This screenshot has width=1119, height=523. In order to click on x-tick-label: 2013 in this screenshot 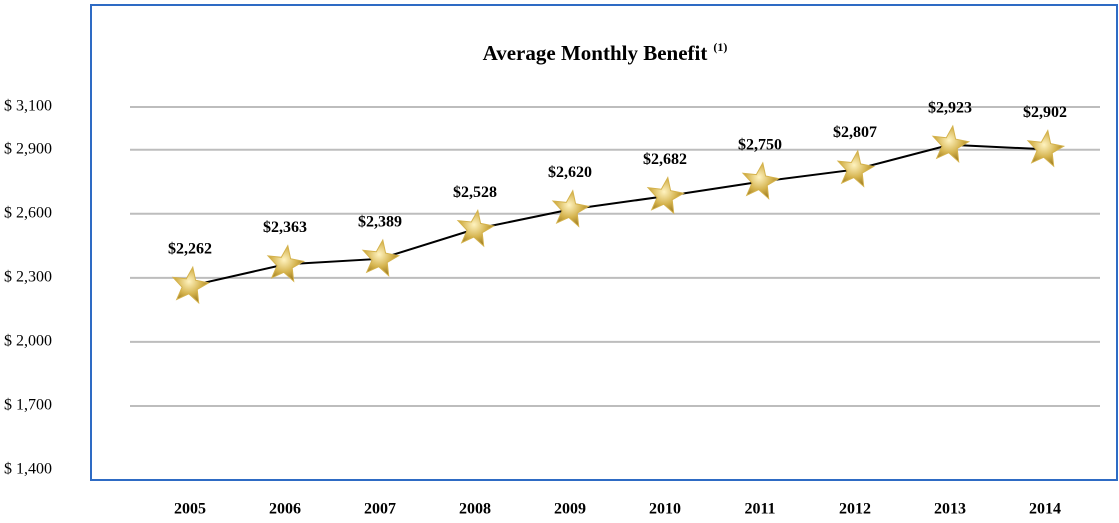, I will do `click(950, 509)`.